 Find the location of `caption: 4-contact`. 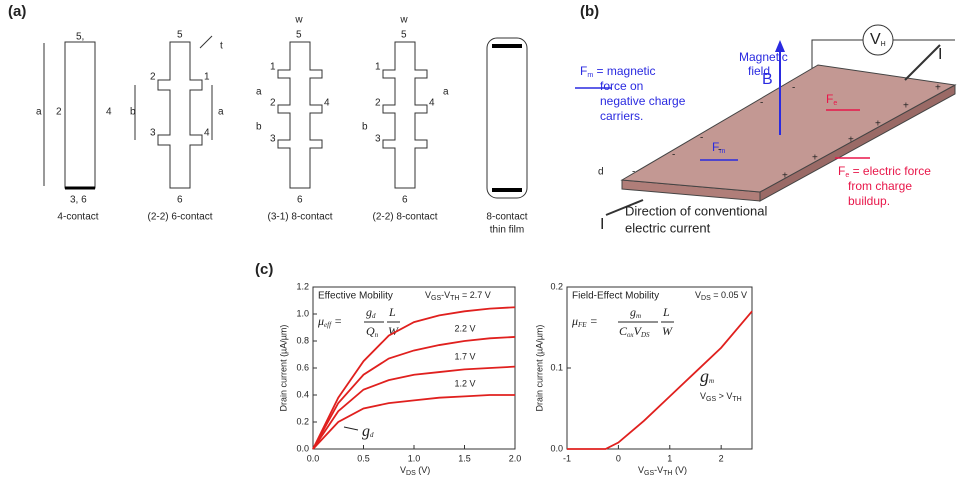

caption: 4-contact is located at coordinates (77, 217).